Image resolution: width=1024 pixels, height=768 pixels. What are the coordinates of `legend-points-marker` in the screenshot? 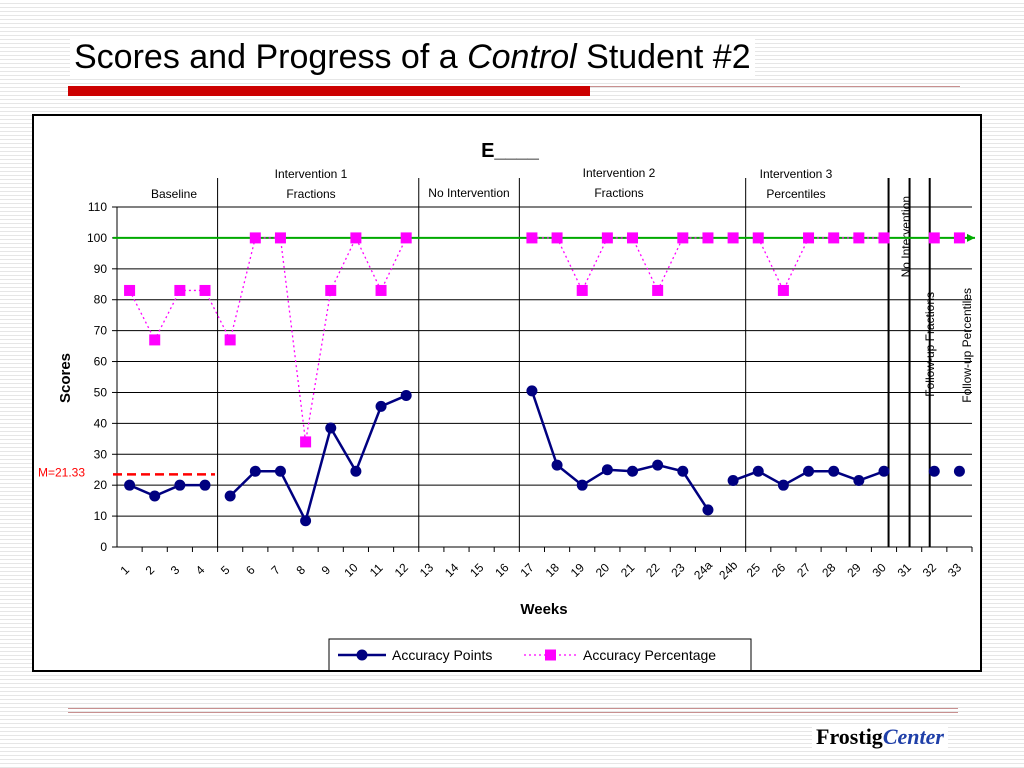 It's located at (362, 655).